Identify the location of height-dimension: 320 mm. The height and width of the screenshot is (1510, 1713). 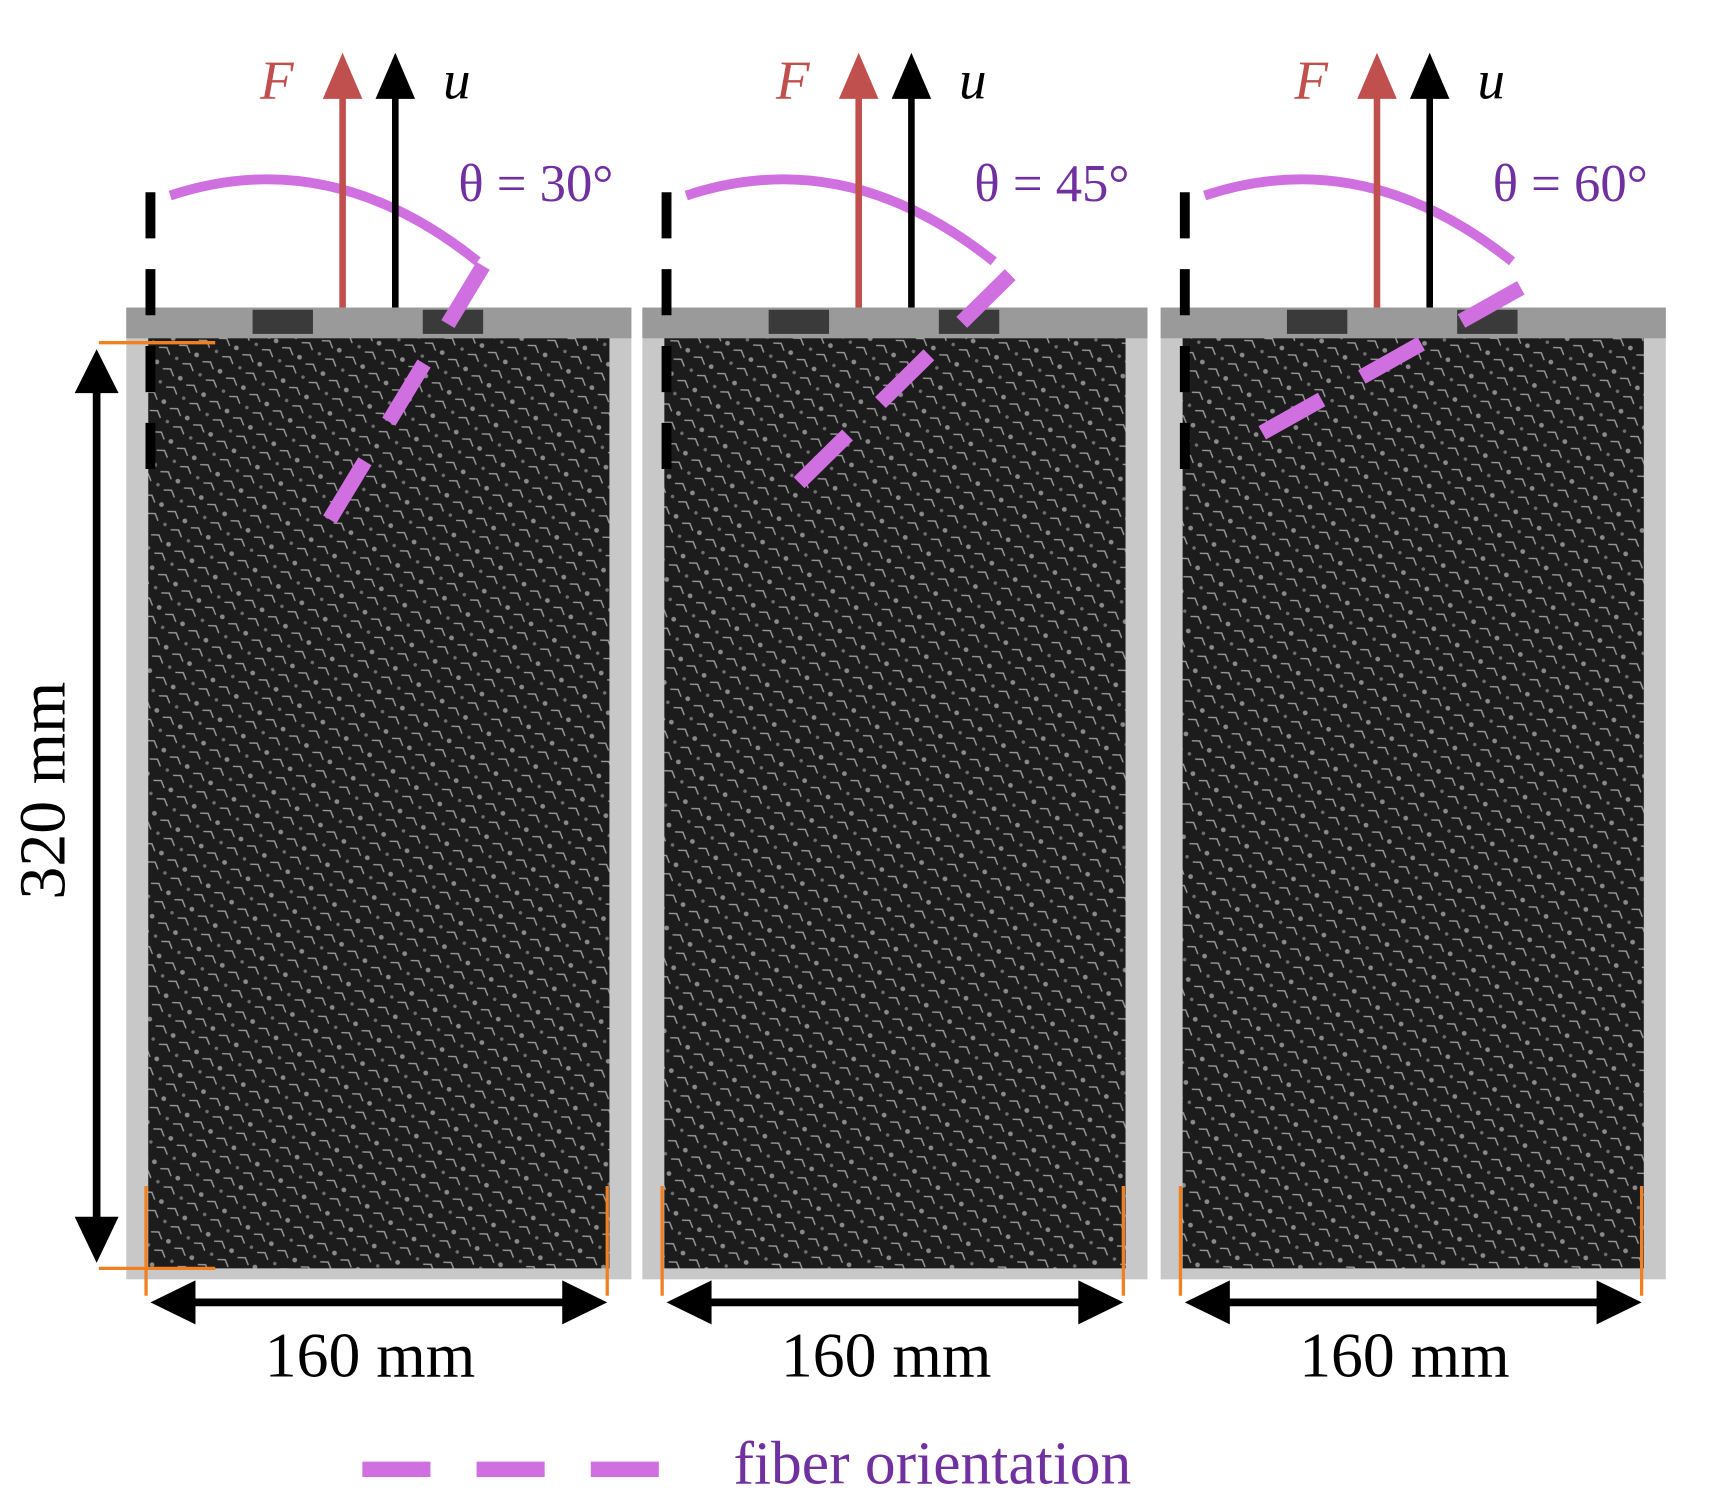
(111, 805).